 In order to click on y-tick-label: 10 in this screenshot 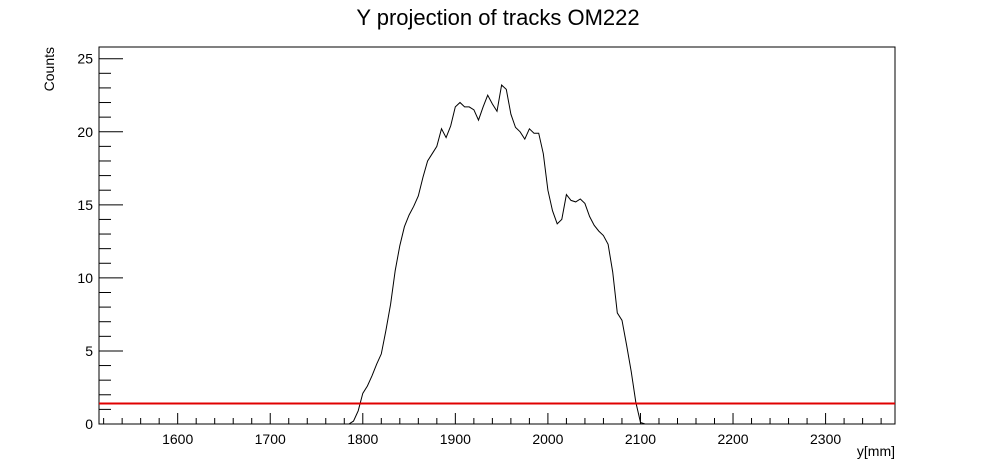, I will do `click(85, 278)`.